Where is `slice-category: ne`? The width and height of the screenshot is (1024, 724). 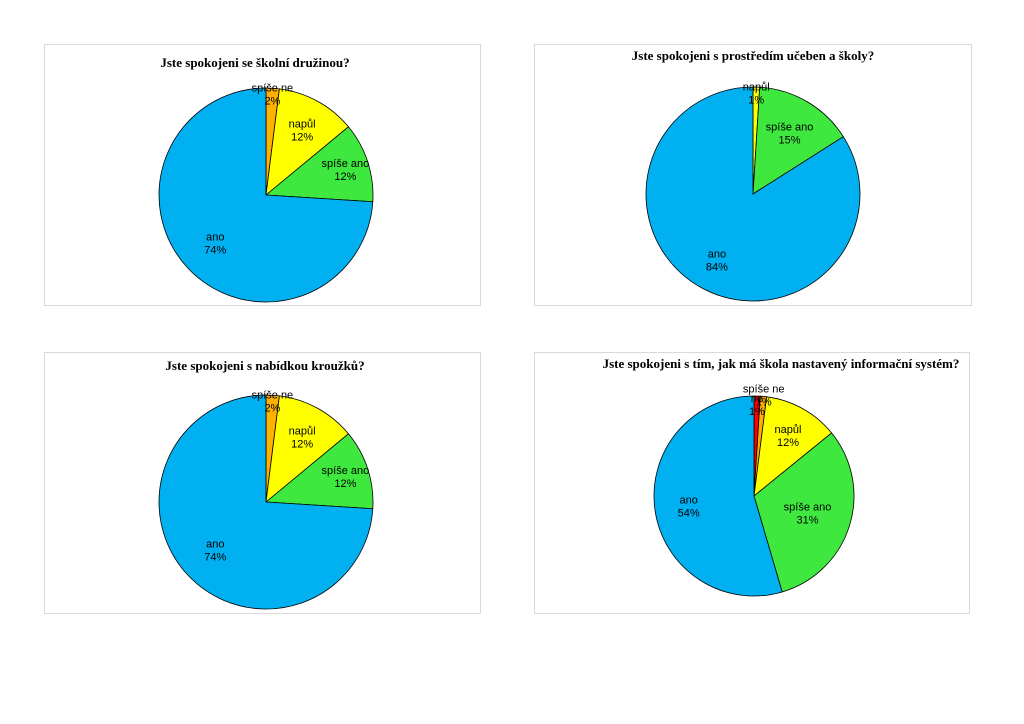 slice-category: ne is located at coordinates (757, 399).